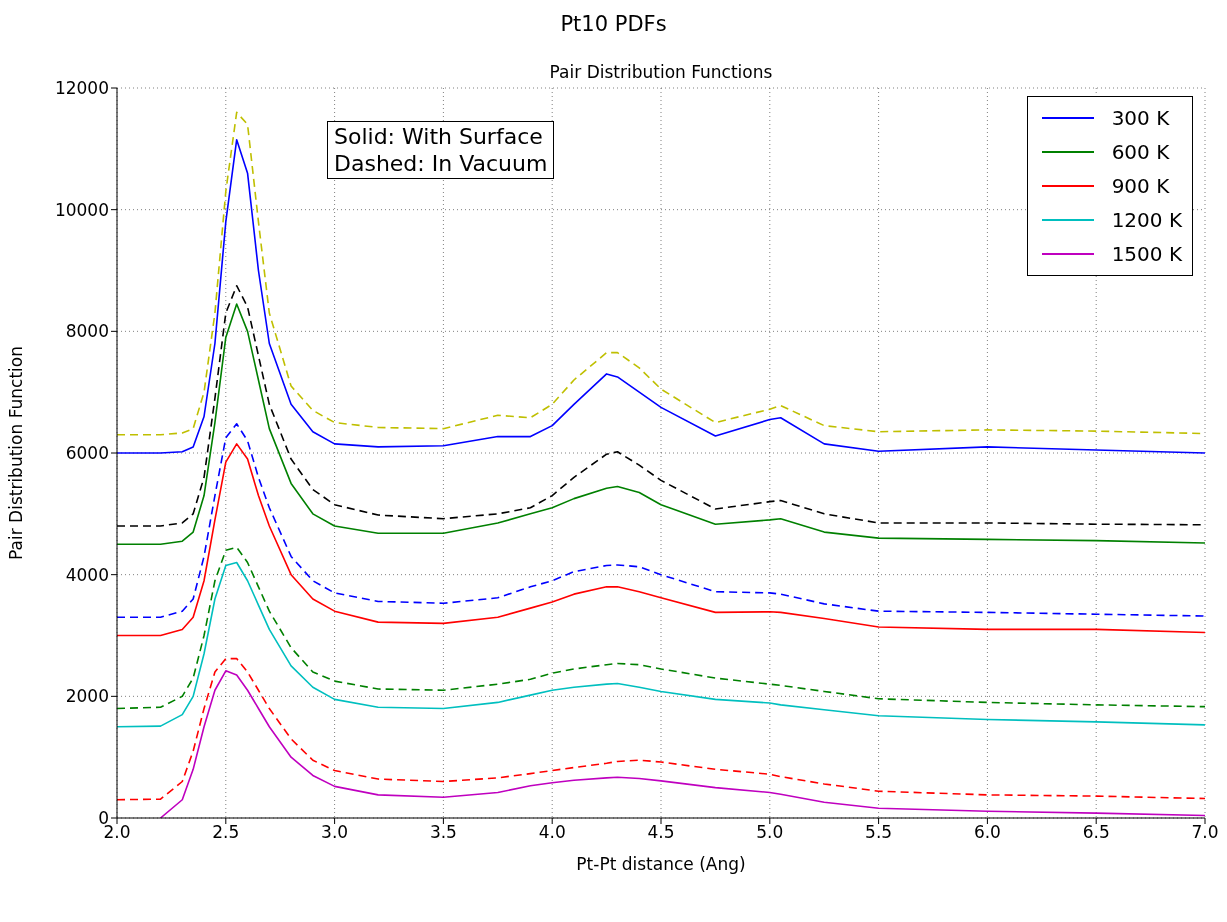 The height and width of the screenshot is (922, 1227). I want to click on x-tick-label: 4.0, so click(552, 832).